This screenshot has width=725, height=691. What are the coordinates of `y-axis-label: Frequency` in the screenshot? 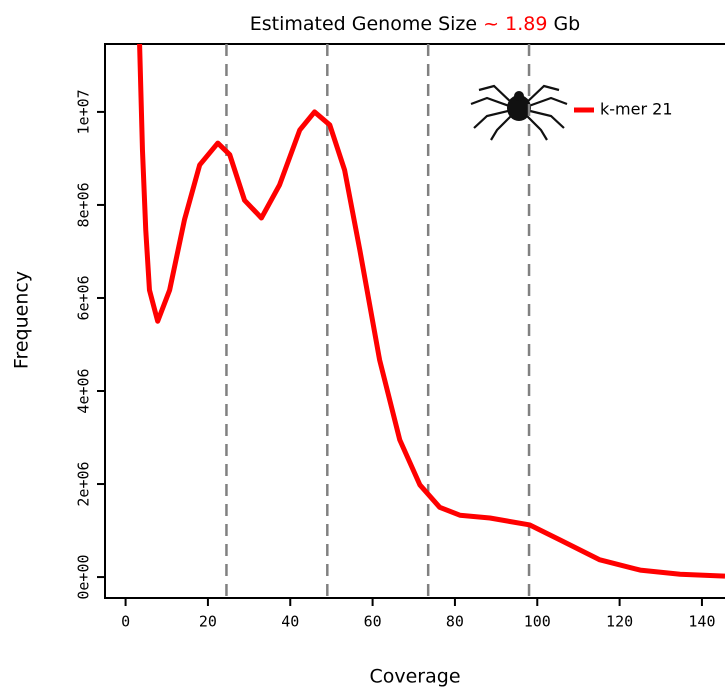 It's located at (22, 320).